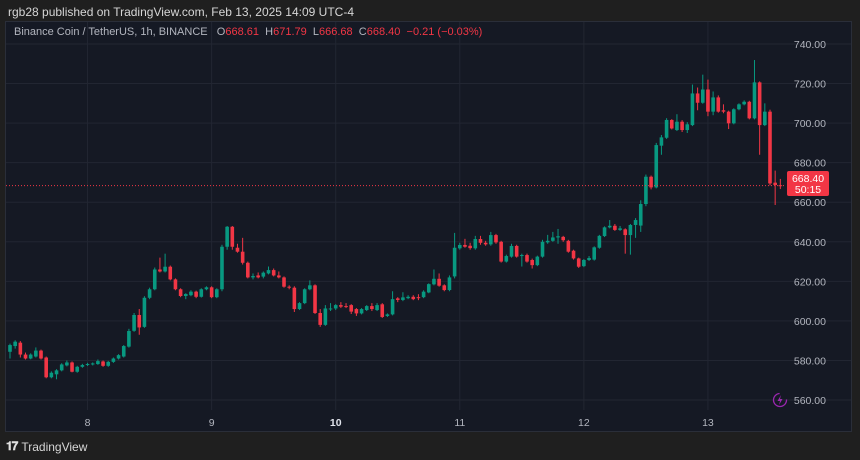 The width and height of the screenshot is (860, 460). What do you see at coordinates (808, 183) in the screenshot?
I see `last-price-tag: 668.40 50:15` at bounding box center [808, 183].